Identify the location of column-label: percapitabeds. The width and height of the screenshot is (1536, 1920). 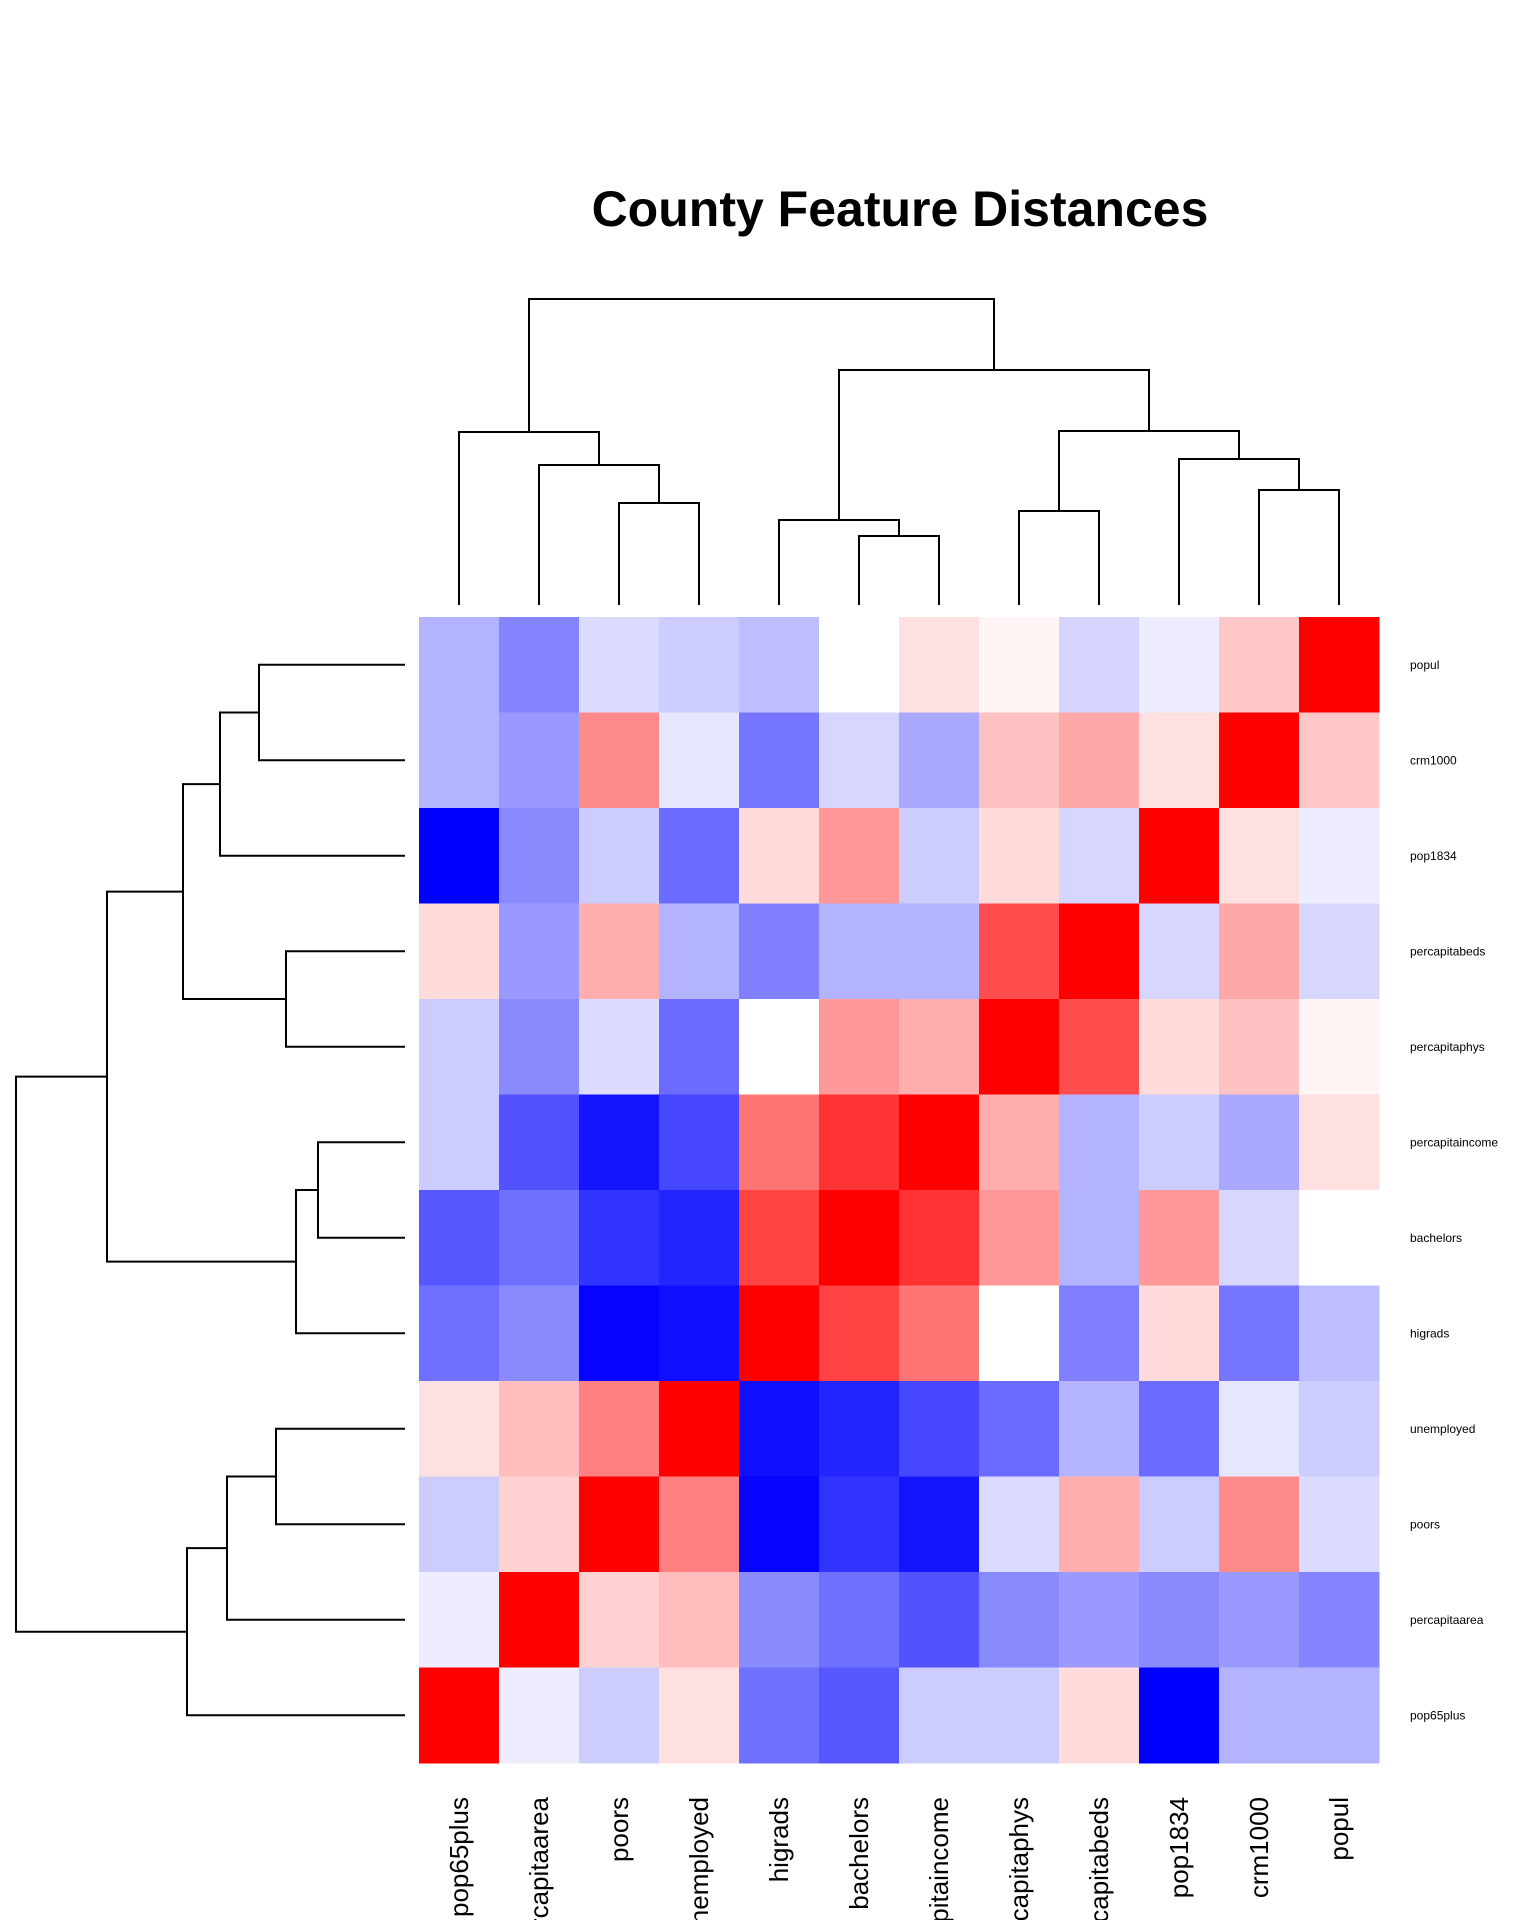
(1099, 1858).